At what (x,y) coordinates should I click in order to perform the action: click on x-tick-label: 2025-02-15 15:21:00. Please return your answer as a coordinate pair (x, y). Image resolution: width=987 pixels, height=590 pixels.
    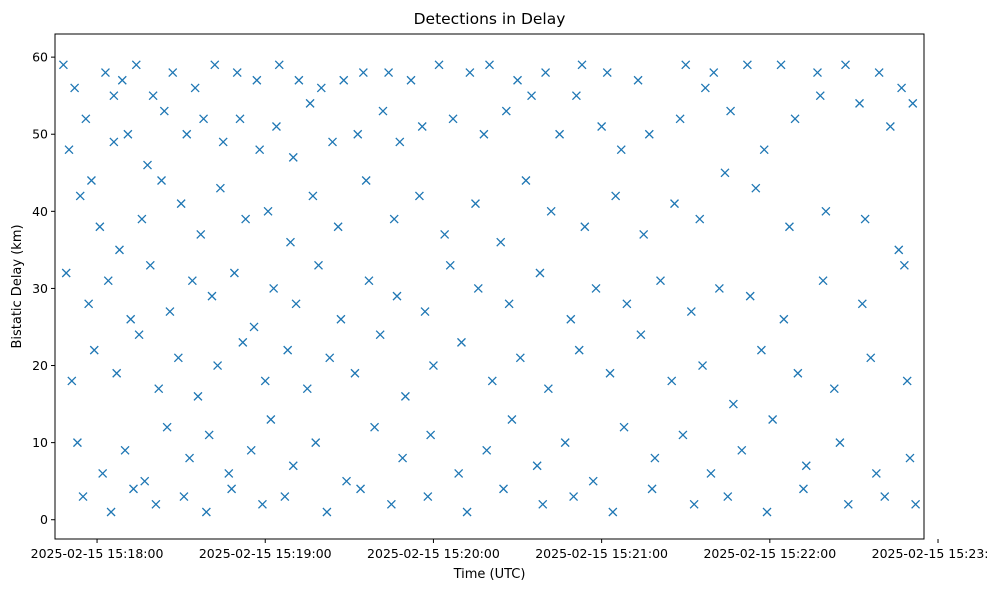
    Looking at the image, I should click on (601, 553).